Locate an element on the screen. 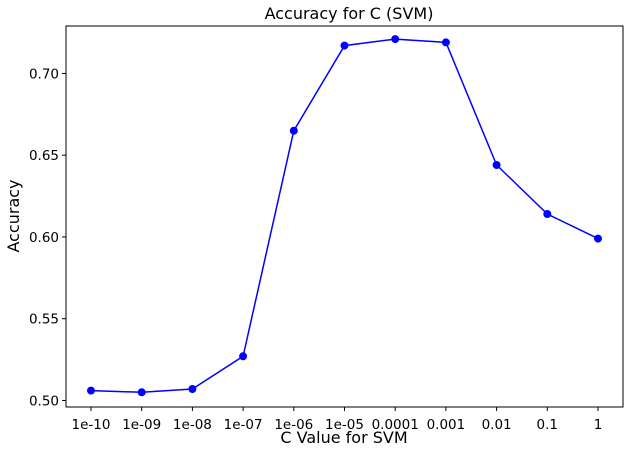  y-axis-label: Accuracy is located at coordinates (13, 215).